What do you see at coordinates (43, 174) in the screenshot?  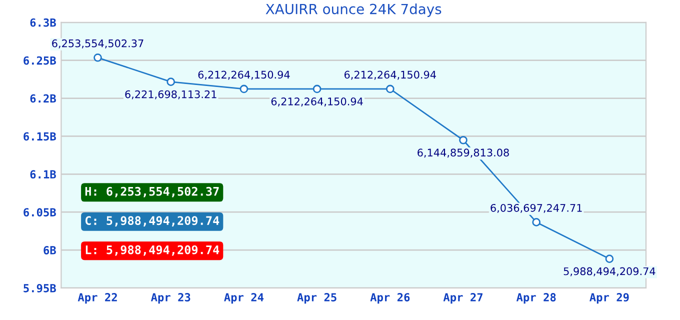 I see `y-tick-label: 6.1B` at bounding box center [43, 174].